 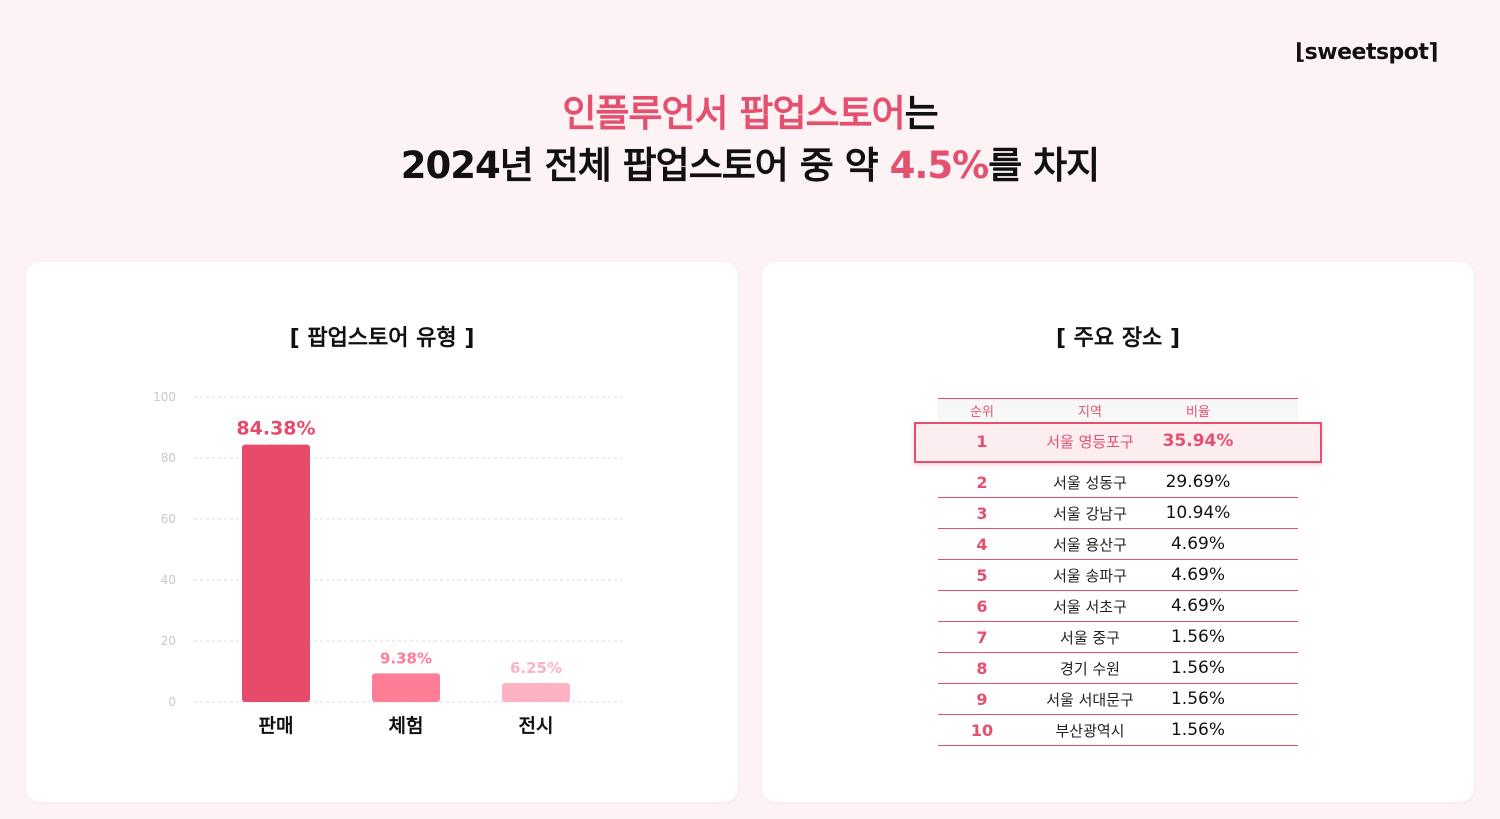 I want to click on headline-line-2: 2024년 전체 팝업스토어 중 약 4.5%를 차지, so click(x=750, y=166).